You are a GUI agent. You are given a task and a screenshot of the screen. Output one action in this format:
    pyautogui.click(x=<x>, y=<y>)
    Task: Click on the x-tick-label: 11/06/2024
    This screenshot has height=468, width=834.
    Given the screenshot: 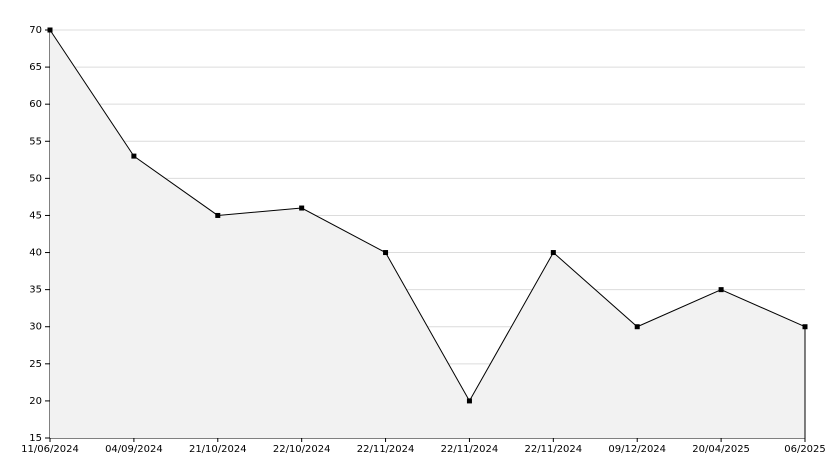 What is the action you would take?
    pyautogui.click(x=50, y=449)
    